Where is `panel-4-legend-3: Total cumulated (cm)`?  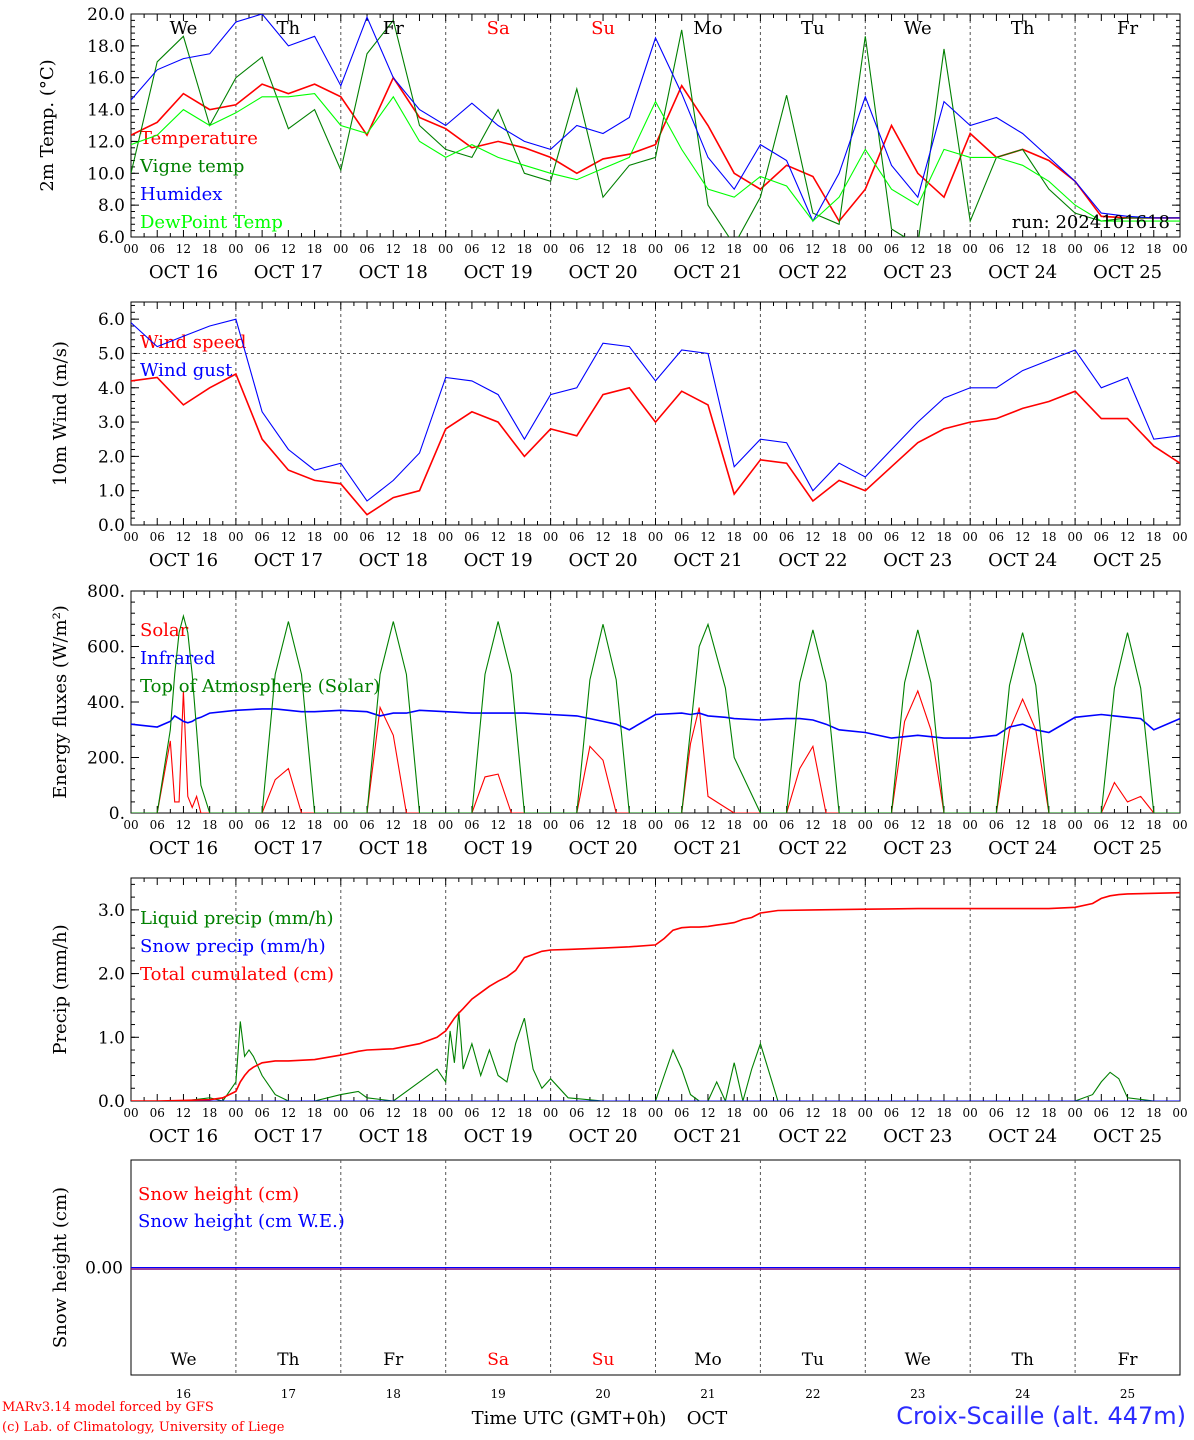 panel-4-legend-3: Total cumulated (cm) is located at coordinates (237, 974).